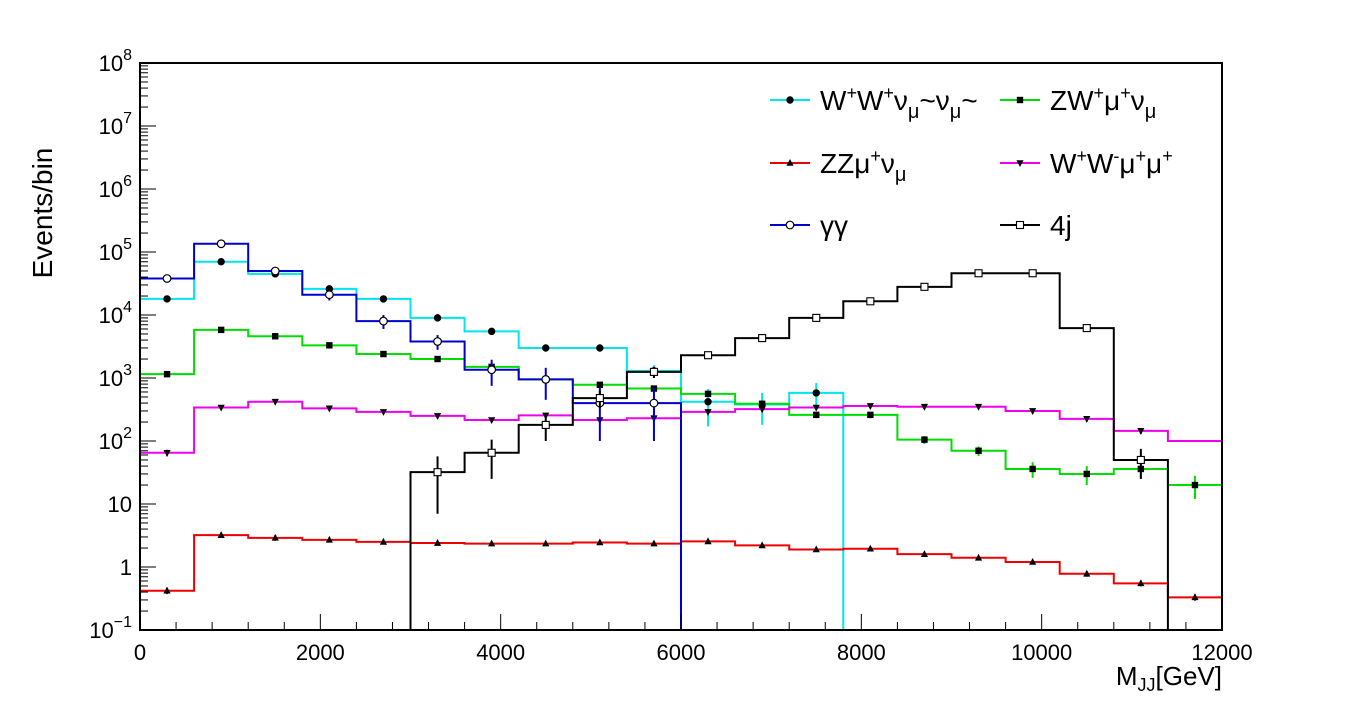 The image size is (1352, 710). Describe the element at coordinates (115, 313) in the screenshot. I see `y-tick-label: 10⁴` at that location.